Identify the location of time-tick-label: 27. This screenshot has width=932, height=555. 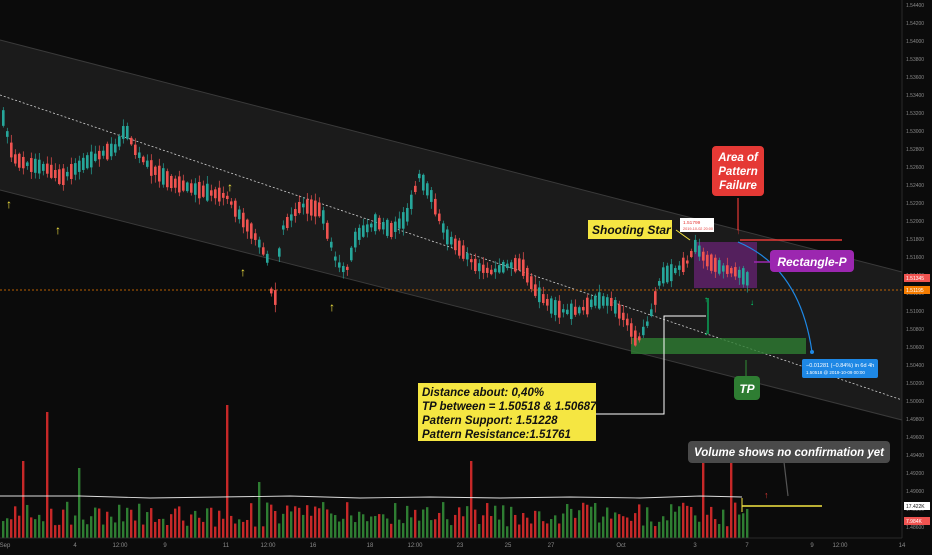
(551, 546).